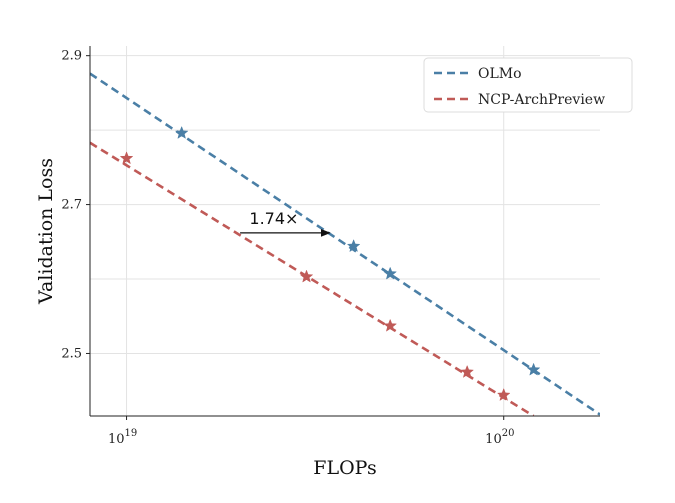 The width and height of the screenshot is (675, 503). I want to click on y-axis-label: Validation Loss, so click(46, 231).